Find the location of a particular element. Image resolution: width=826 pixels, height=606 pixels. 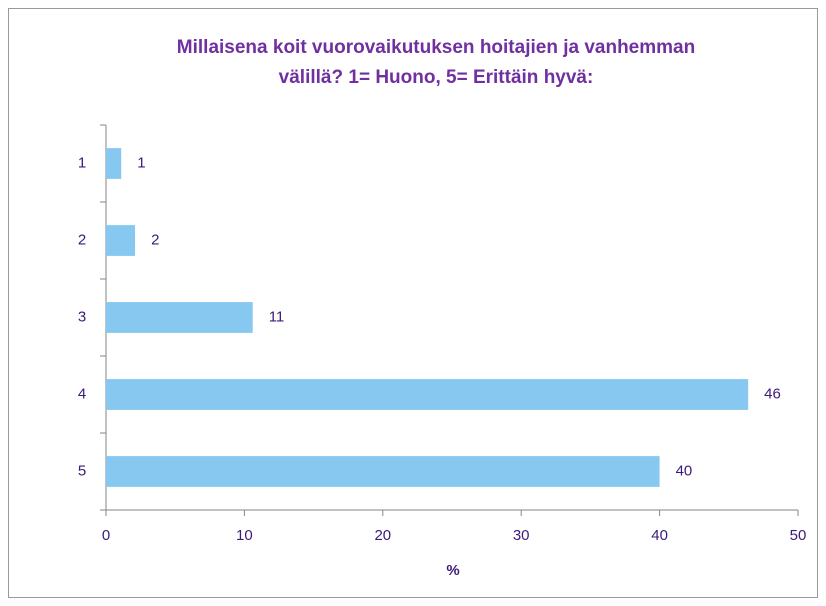

chart-title: välillä? 1= Huono, 5= Erittäin hyvä: is located at coordinates (436, 77).